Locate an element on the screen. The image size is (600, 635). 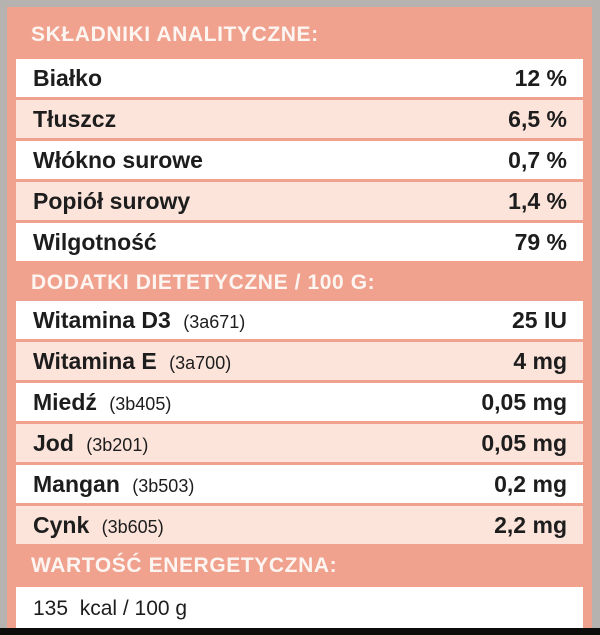
row-label-group: Witamina D3 (3a671) is located at coordinates (139, 320).